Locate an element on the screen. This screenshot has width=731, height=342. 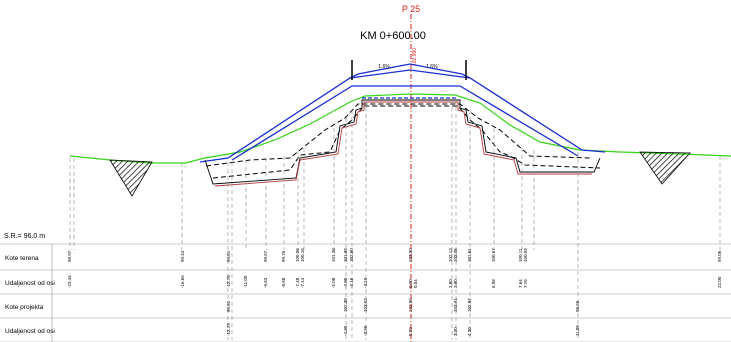
kt-value: 99.44 is located at coordinates (182, 256).